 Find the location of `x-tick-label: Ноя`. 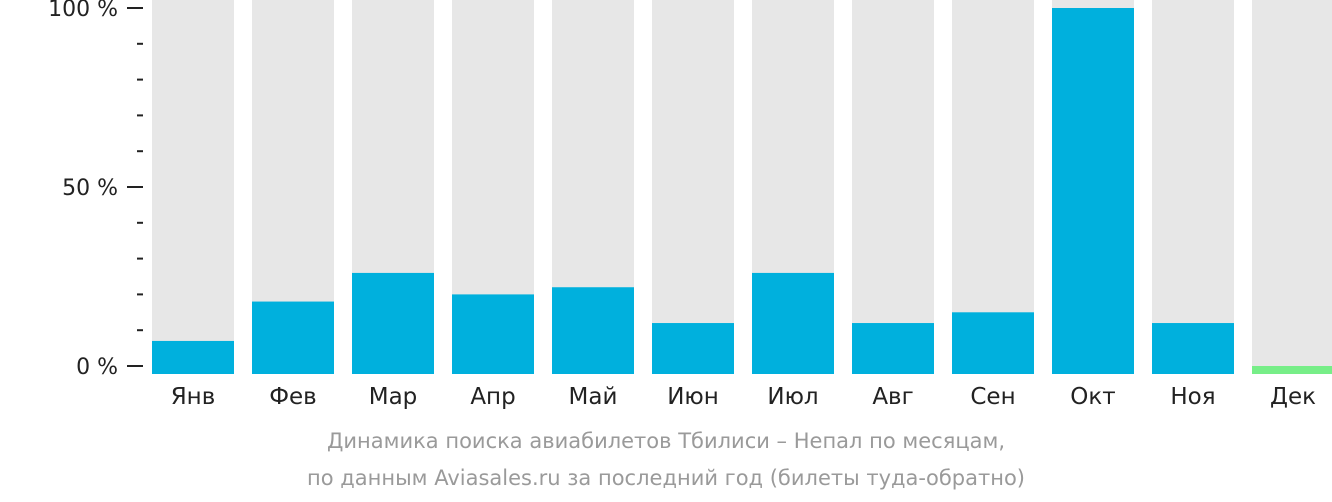

x-tick-label: Ноя is located at coordinates (1192, 397).